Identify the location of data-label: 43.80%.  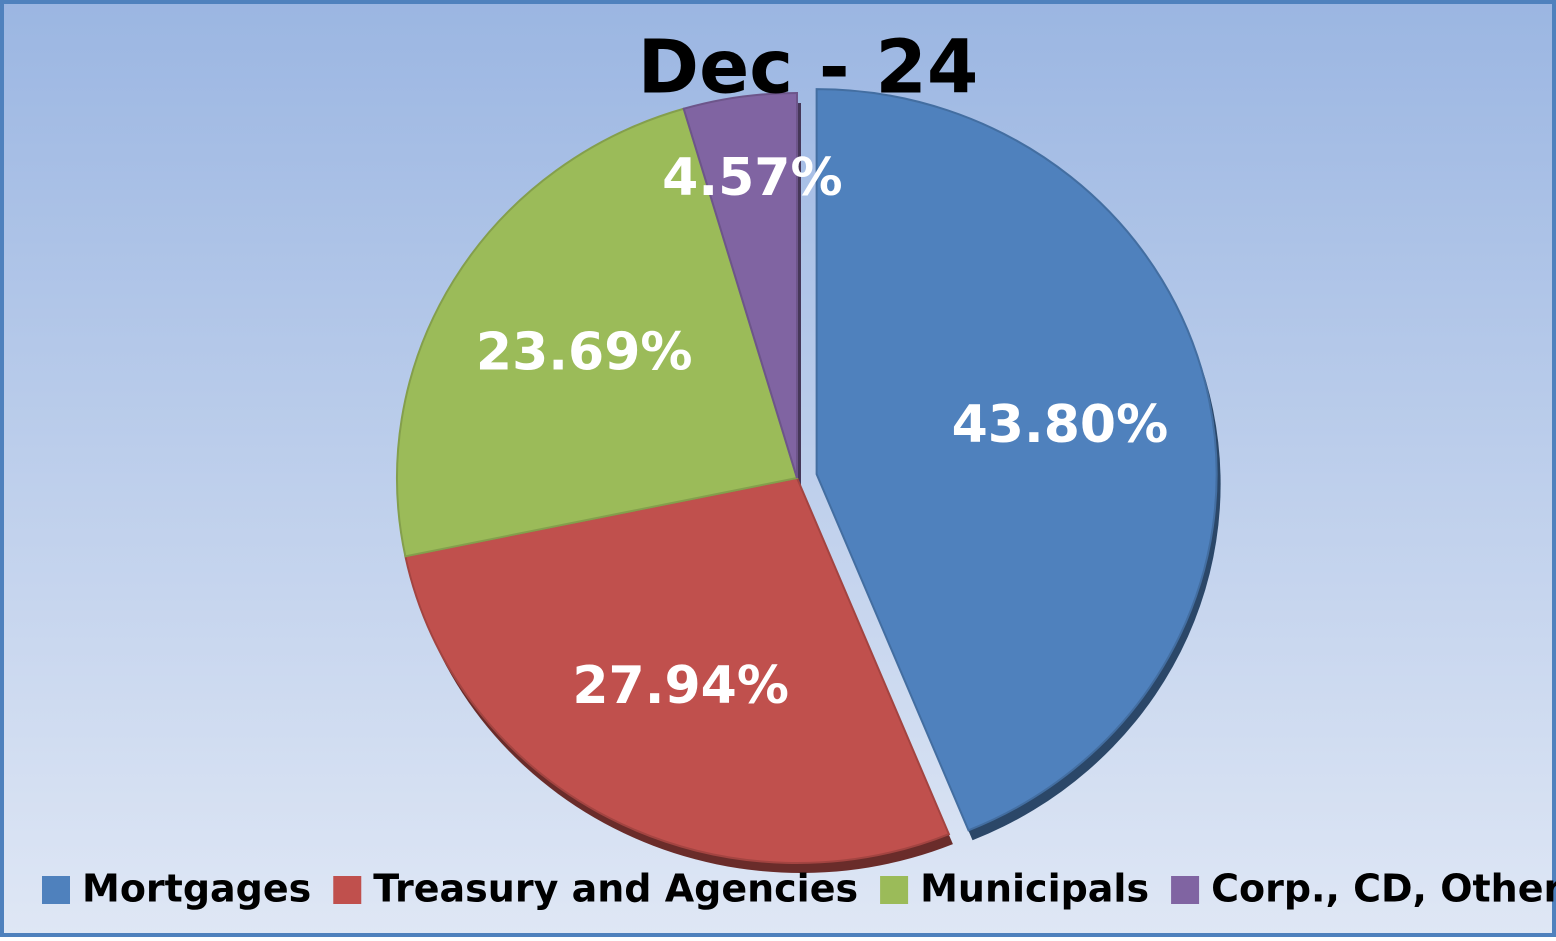
(1060, 425).